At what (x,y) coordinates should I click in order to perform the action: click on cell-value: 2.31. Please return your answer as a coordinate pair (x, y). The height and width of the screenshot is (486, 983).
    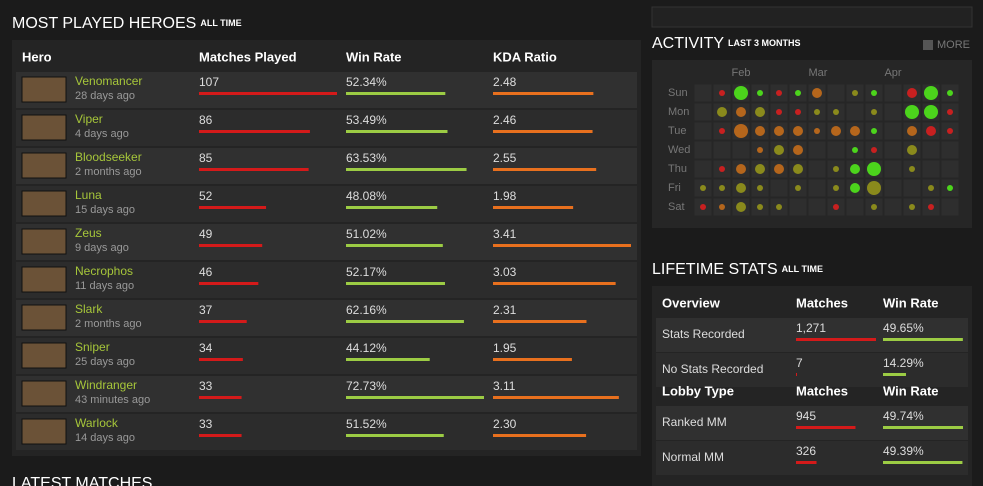
    Looking at the image, I should click on (505, 310).